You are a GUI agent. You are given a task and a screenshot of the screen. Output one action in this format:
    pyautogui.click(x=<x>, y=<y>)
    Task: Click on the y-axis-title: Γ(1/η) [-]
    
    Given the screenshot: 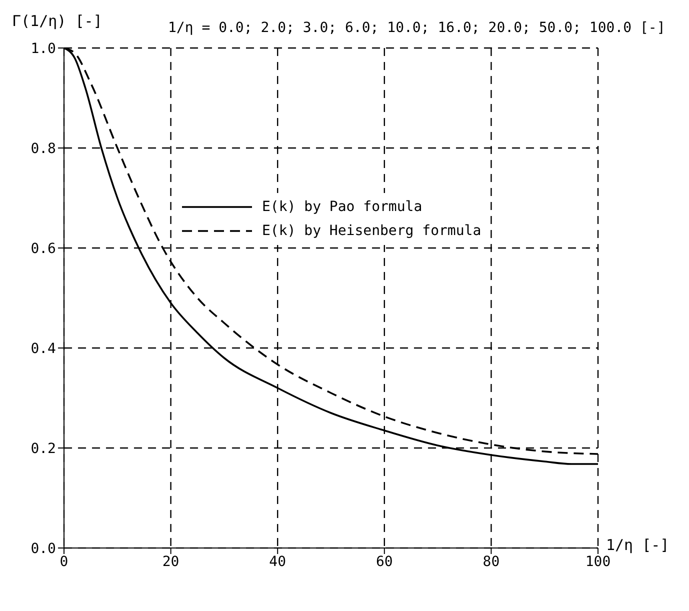 What is the action you would take?
    pyautogui.click(x=57, y=21)
    